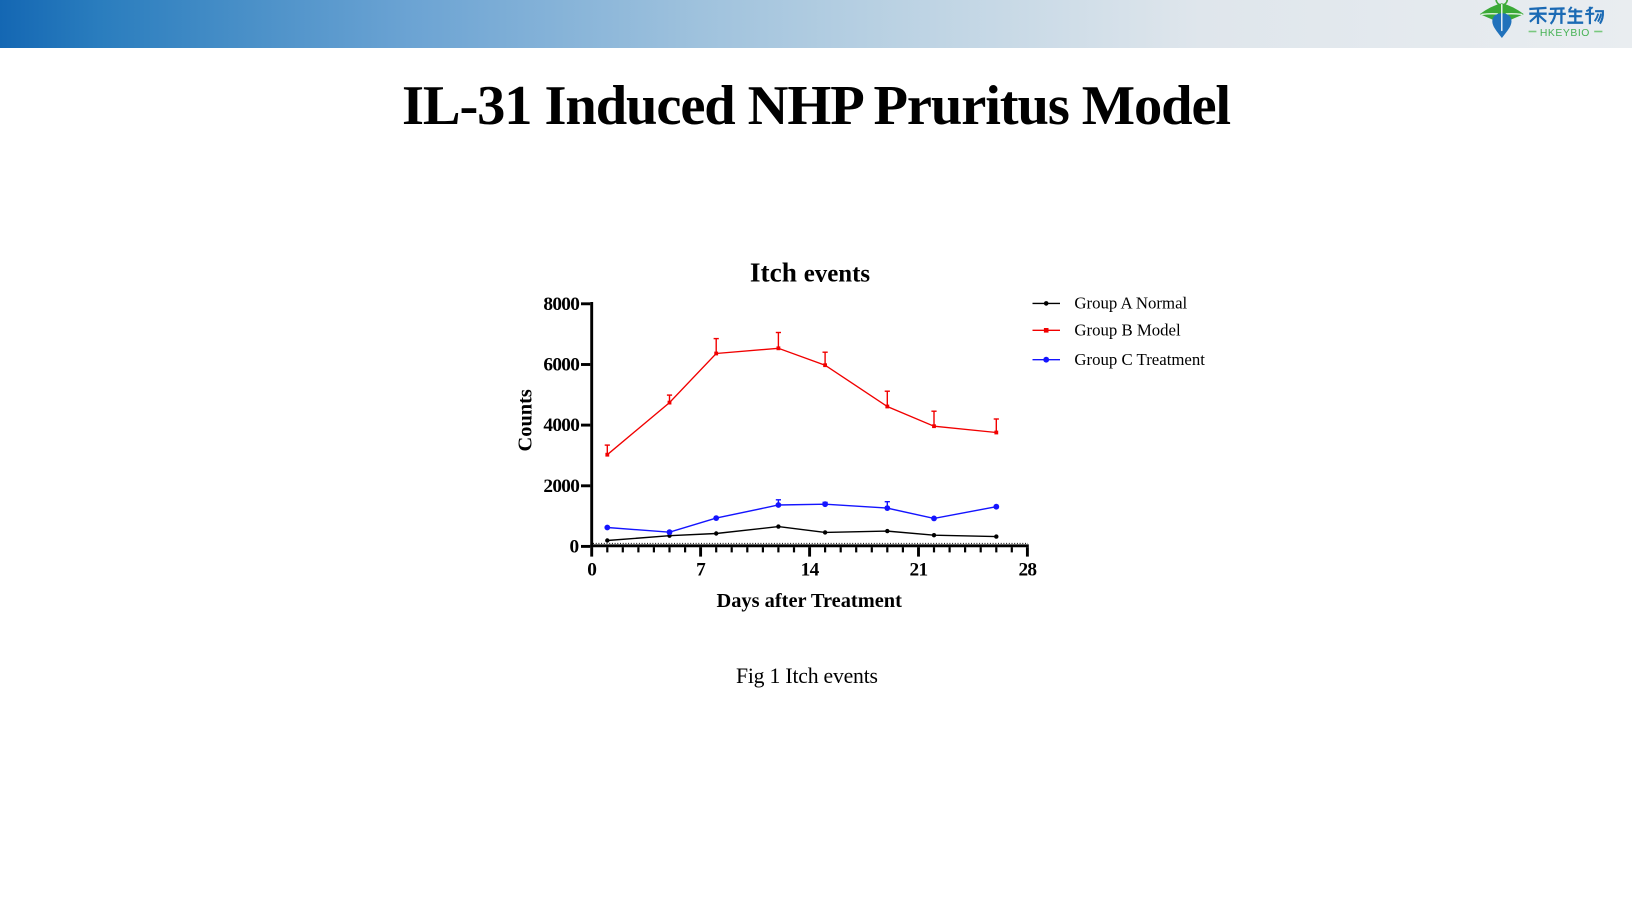 The image size is (1632, 903). What do you see at coordinates (561, 425) in the screenshot?
I see `svg-text: 4000` at bounding box center [561, 425].